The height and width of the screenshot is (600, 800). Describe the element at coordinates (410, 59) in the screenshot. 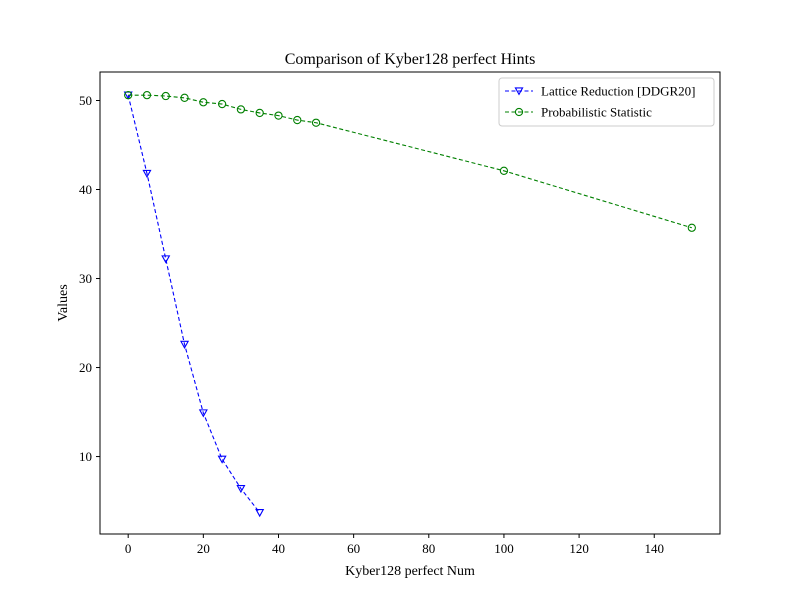

I see `chart-title: Comparison of Kyber128 perfect Hints` at that location.